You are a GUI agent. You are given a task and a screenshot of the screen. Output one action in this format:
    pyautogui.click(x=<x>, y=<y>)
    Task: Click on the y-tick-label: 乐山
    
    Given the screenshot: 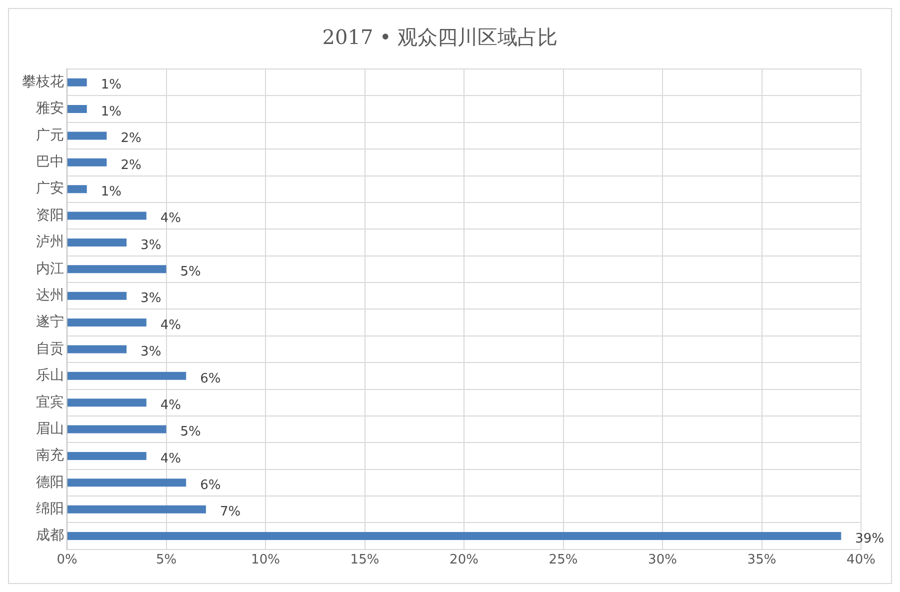 What is the action you would take?
    pyautogui.click(x=50, y=376)
    